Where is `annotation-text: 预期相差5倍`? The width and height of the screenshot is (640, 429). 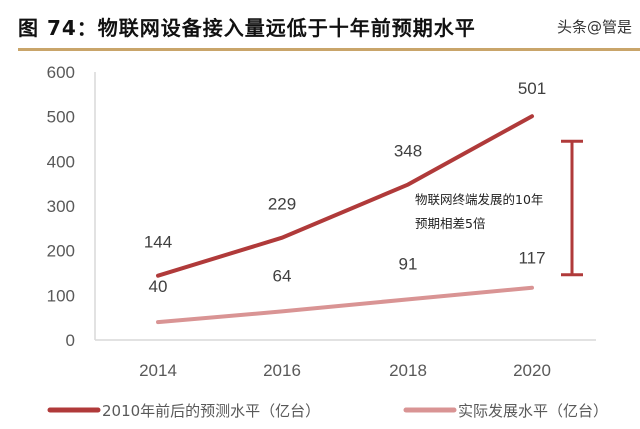 annotation-text: 预期相差5倍 is located at coordinates (450, 223).